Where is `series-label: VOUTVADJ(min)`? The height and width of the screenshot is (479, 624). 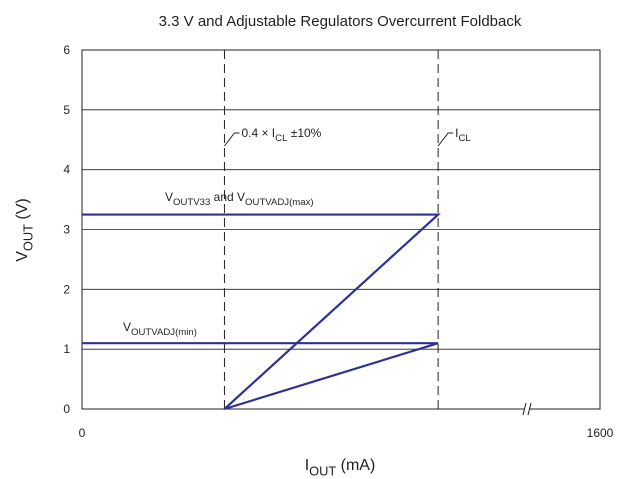
series-label: VOUTVADJ(min) is located at coordinates (160, 329).